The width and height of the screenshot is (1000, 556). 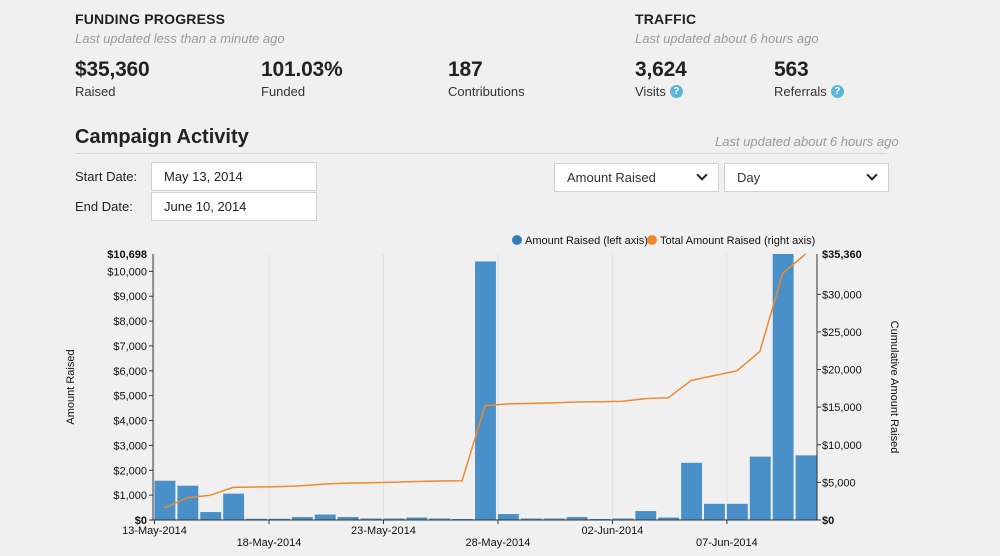 I want to click on metric-select-value: Amount Raised, so click(x=611, y=177).